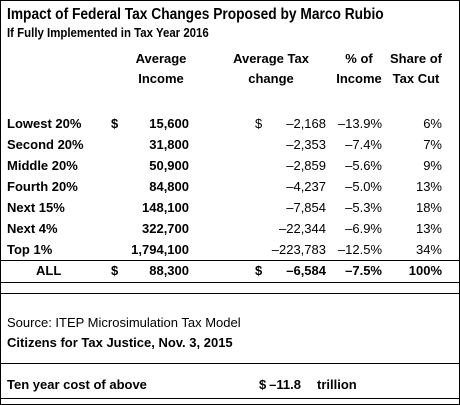 Image resolution: width=460 pixels, height=405 pixels. What do you see at coordinates (302, 228) in the screenshot?
I see `tax-change: –22,344` at bounding box center [302, 228].